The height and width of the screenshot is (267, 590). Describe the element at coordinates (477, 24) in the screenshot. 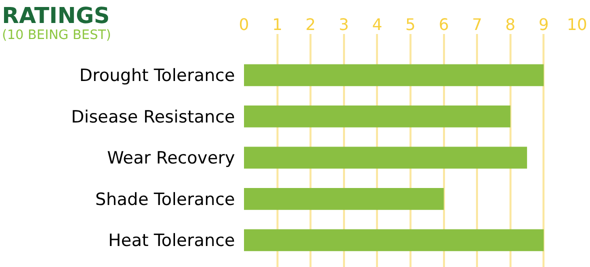

I see `x-tick-label: 7` at that location.